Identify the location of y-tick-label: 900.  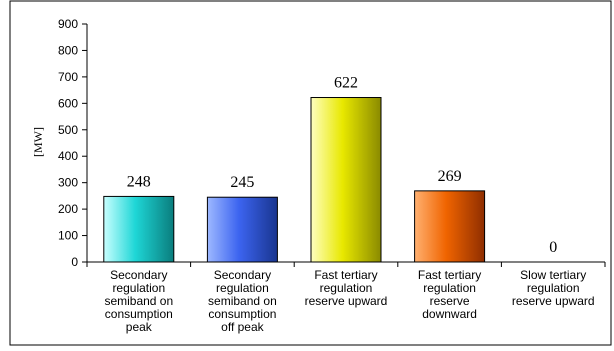
(68, 24).